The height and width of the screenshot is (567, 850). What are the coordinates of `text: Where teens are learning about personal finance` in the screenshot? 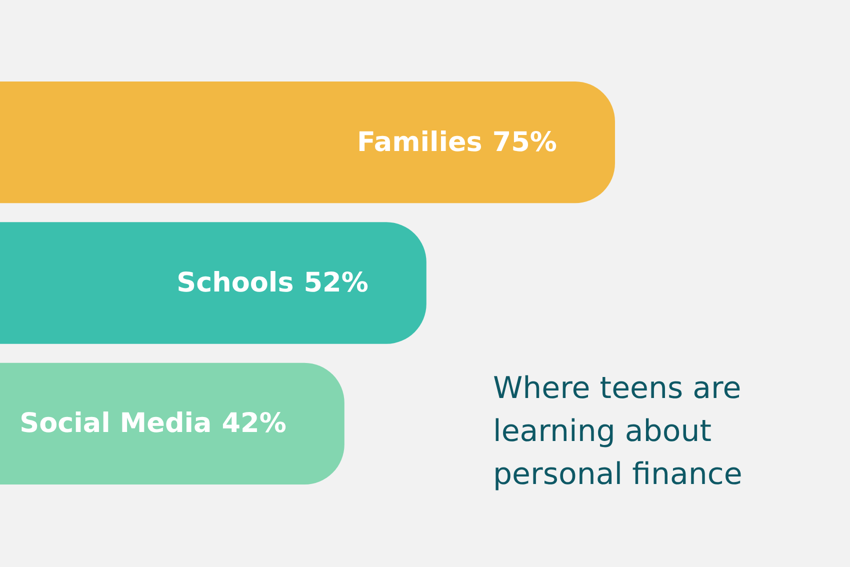 It's located at (622, 431).